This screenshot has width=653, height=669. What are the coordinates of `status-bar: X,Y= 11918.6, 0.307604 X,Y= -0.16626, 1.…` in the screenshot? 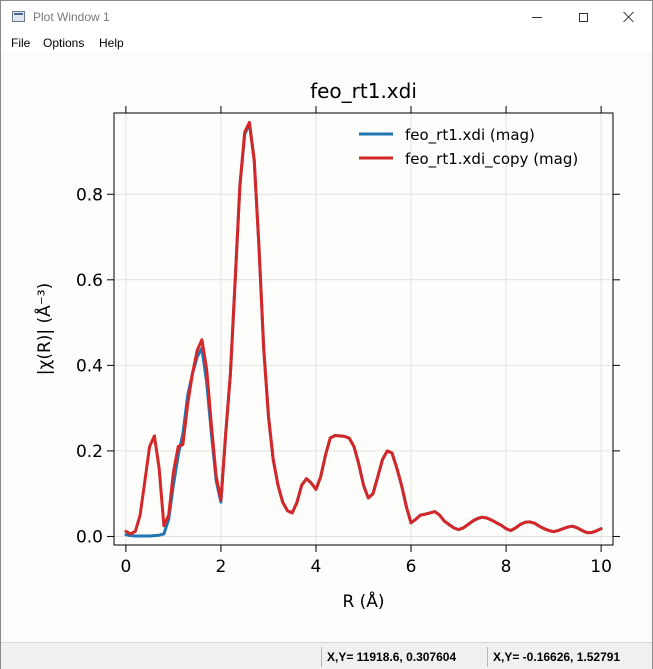 It's located at (326, 655).